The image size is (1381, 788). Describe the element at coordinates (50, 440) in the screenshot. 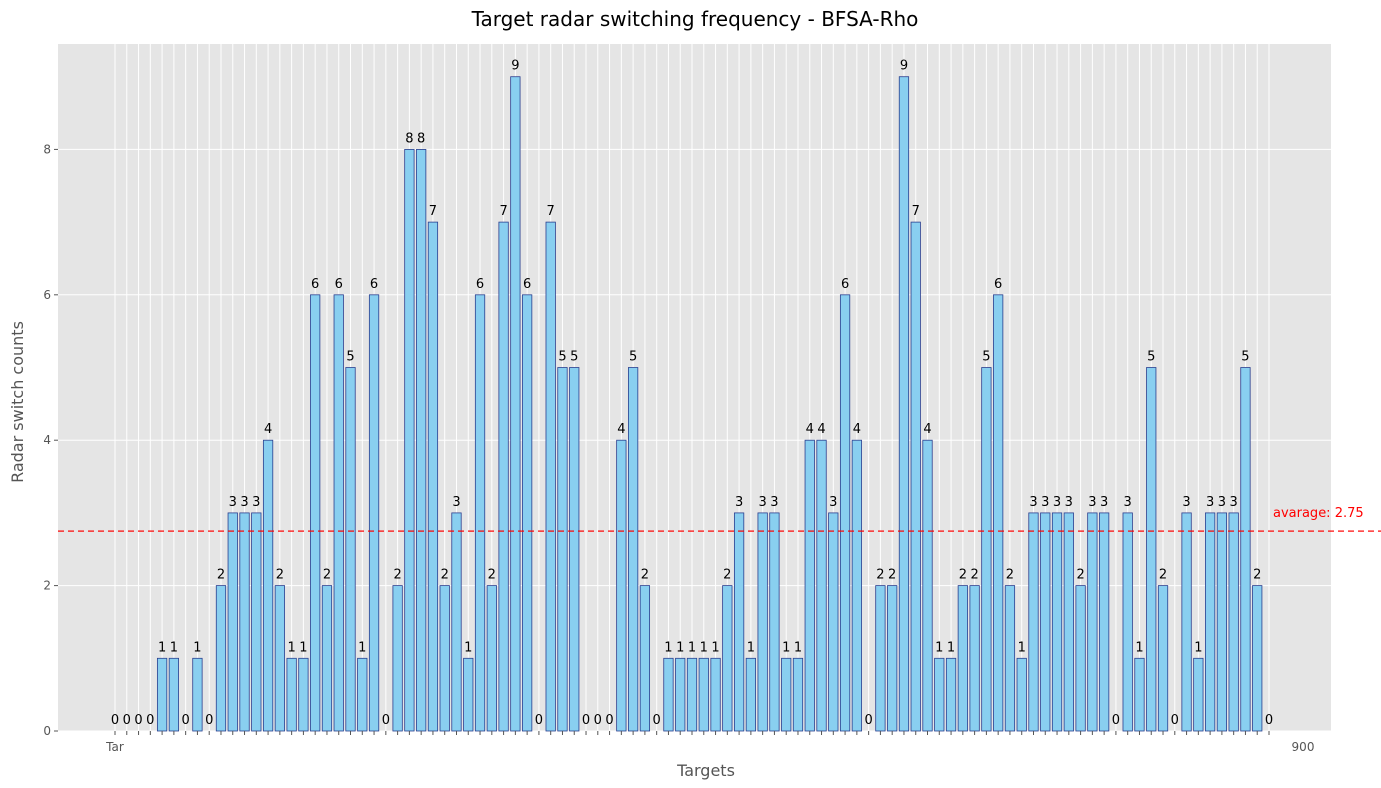

I see `y-axis: 0 2 4 6 8` at that location.